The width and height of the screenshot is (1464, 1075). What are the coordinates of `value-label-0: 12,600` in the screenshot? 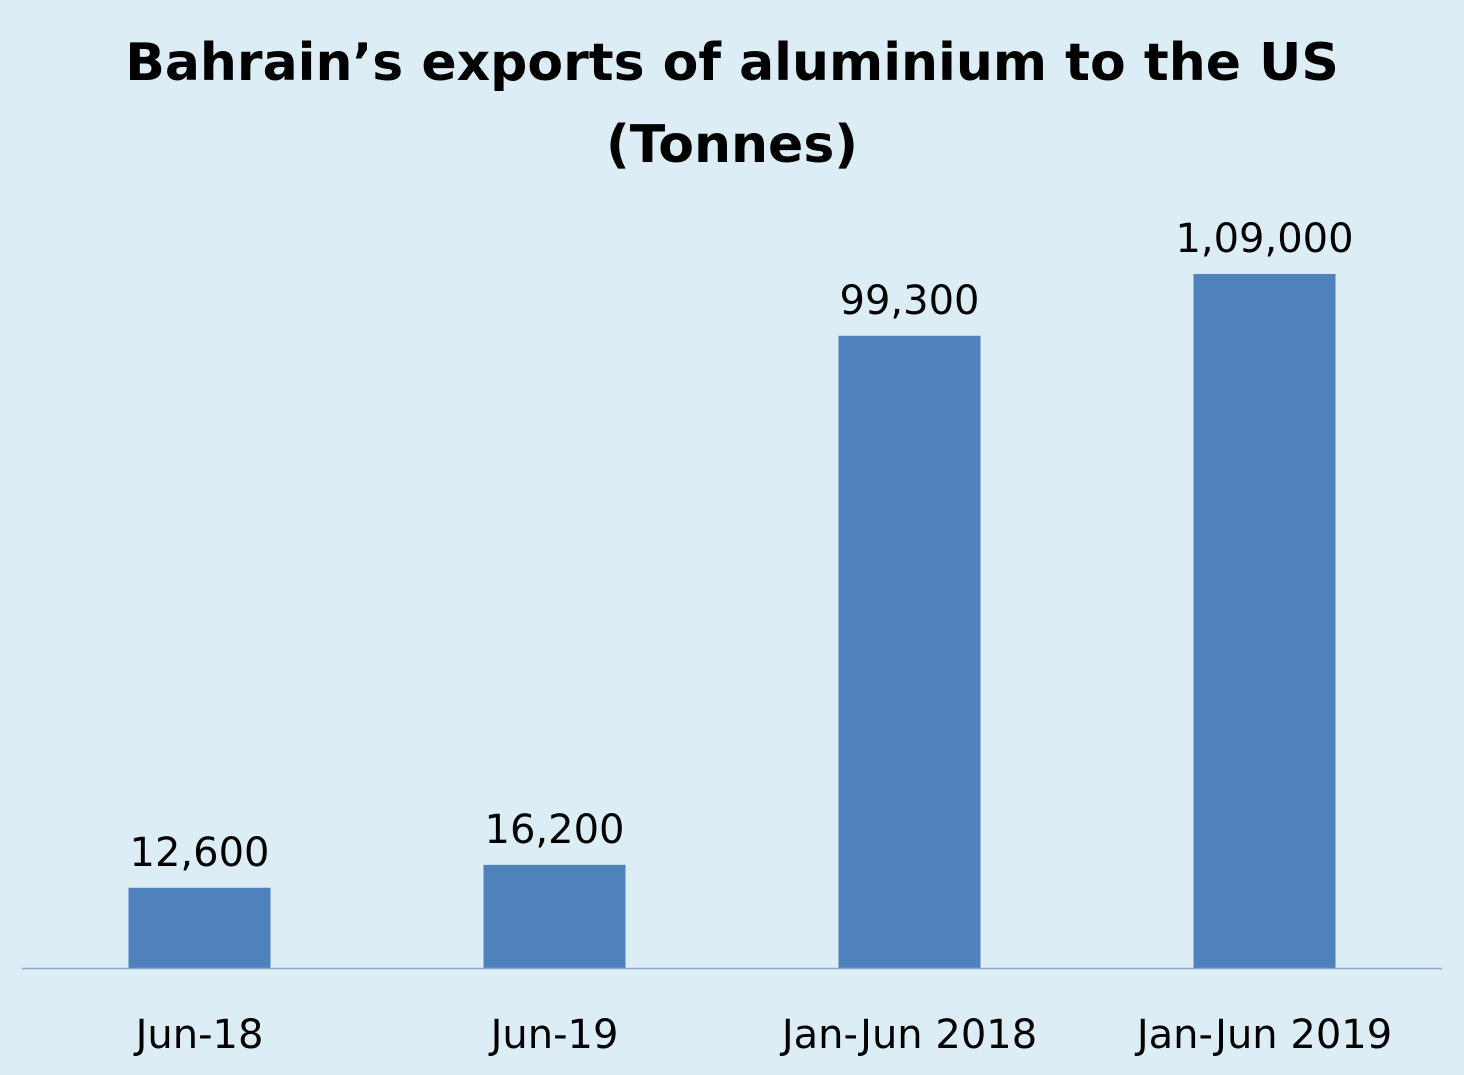 It's located at (200, 853).